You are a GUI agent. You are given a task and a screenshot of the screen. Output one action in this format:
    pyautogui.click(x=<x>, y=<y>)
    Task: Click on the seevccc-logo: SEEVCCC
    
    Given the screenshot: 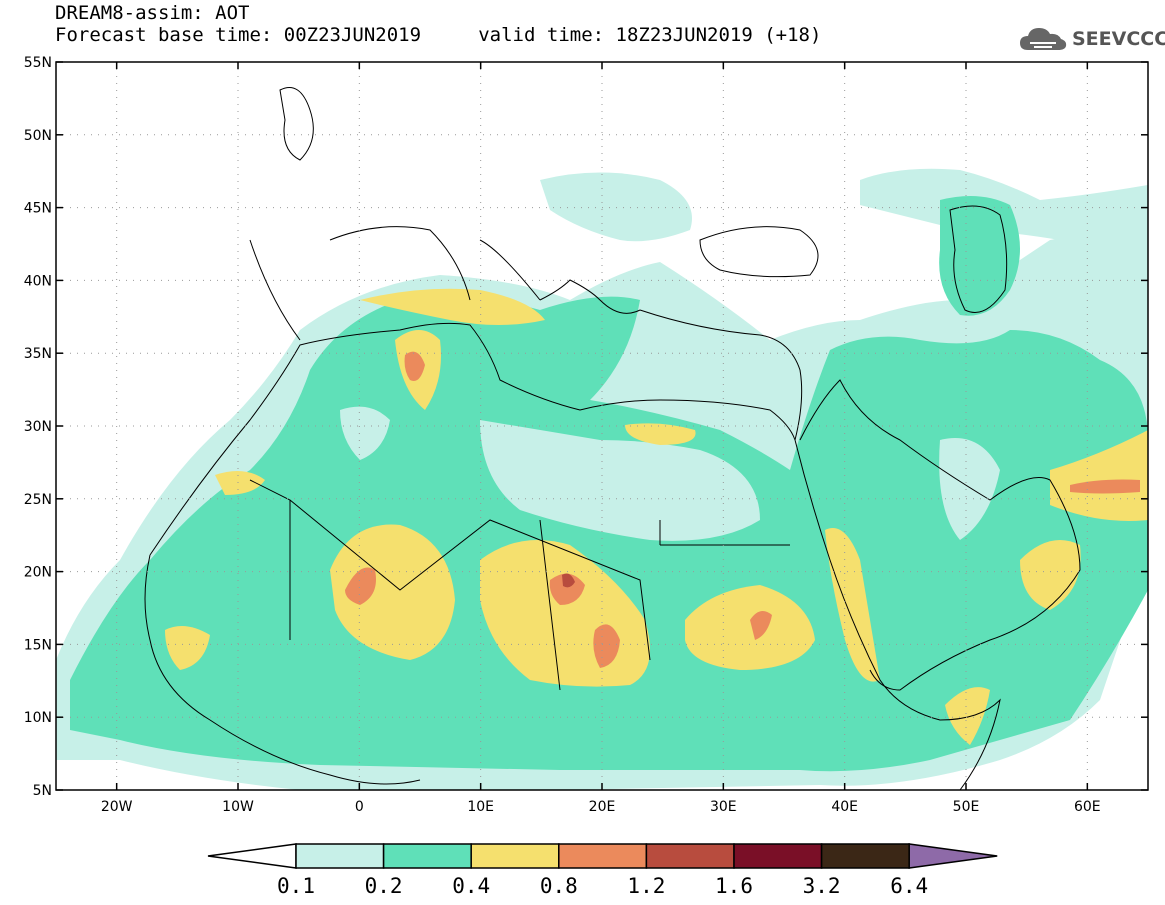 What is the action you would take?
    pyautogui.click(x=1091, y=39)
    